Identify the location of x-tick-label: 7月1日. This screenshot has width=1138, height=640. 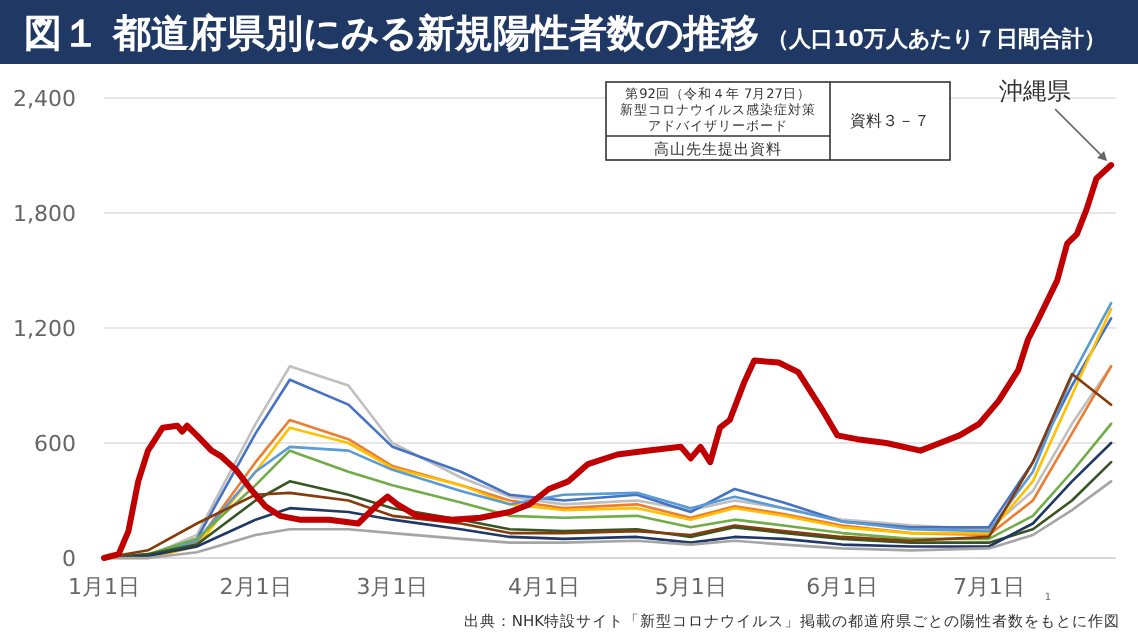
(988, 587).